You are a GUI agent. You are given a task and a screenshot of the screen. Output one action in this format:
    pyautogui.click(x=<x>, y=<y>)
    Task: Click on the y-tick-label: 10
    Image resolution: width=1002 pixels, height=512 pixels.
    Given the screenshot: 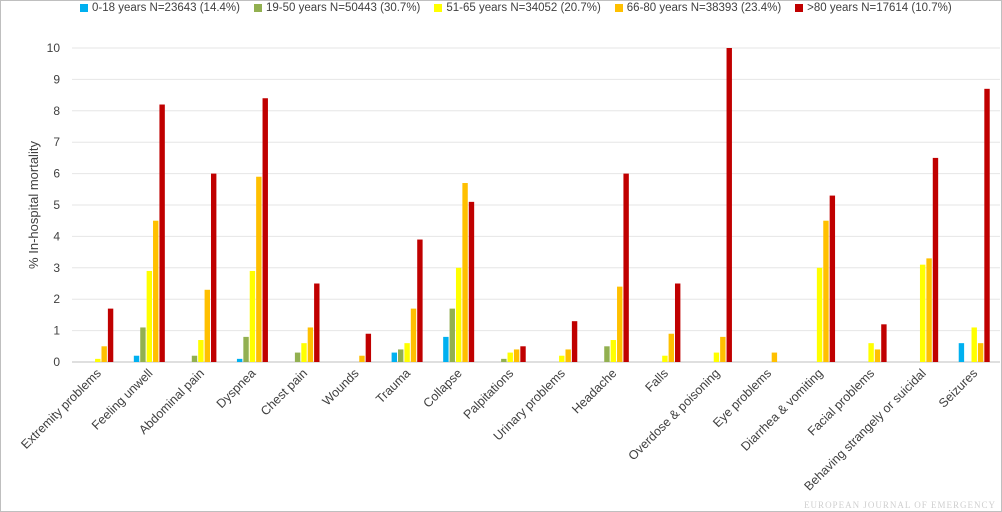 What is the action you would take?
    pyautogui.click(x=54, y=48)
    